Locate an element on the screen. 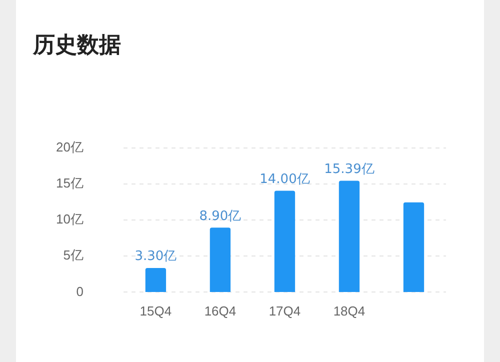 Image resolution: width=500 pixels, height=362 pixels. y-tick-label: 20亿 is located at coordinates (70, 146).